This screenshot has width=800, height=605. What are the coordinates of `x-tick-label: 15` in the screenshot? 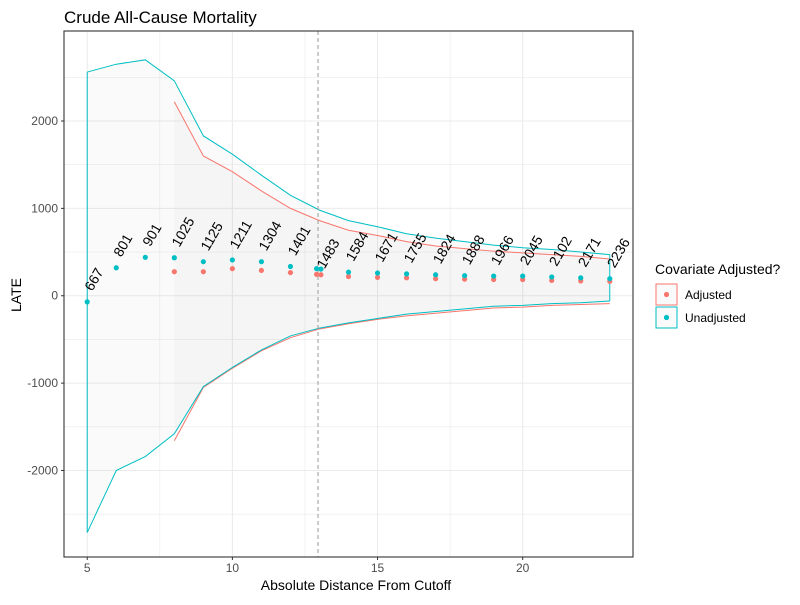 It's located at (378, 568).